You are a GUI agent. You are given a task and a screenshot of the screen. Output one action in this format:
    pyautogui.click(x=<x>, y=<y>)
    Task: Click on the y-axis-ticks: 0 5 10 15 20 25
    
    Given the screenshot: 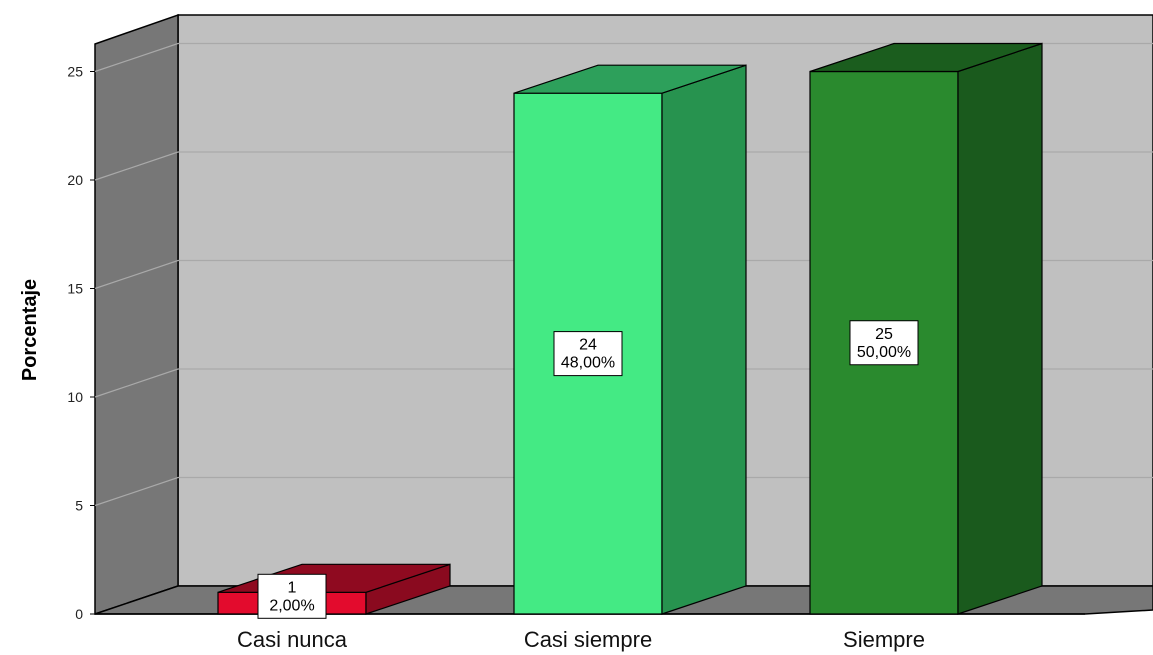 What is the action you would take?
    pyautogui.click(x=81, y=343)
    